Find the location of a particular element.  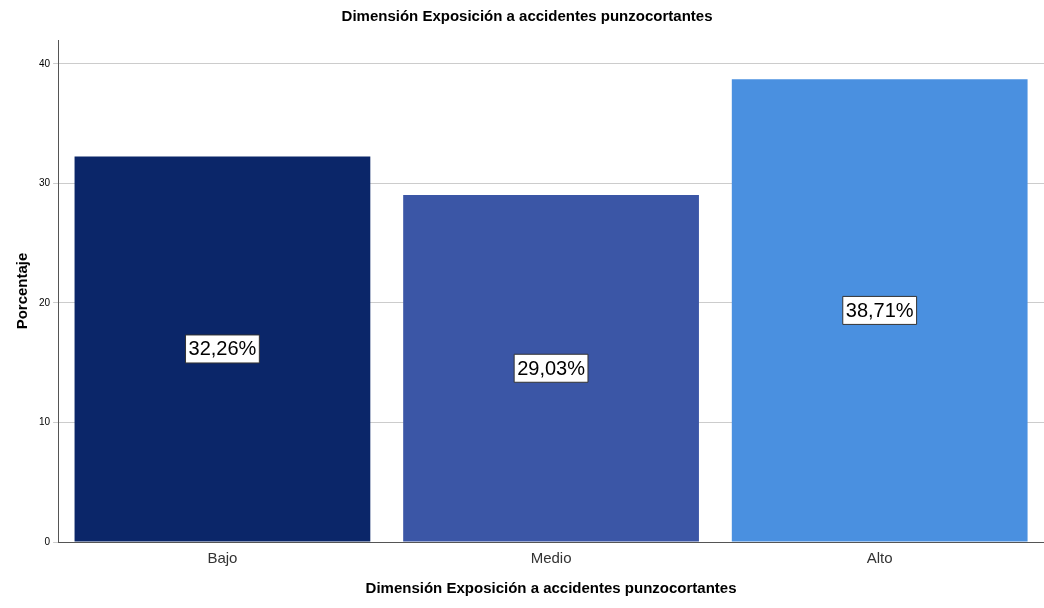

data-label: 29,03% is located at coordinates (551, 367).